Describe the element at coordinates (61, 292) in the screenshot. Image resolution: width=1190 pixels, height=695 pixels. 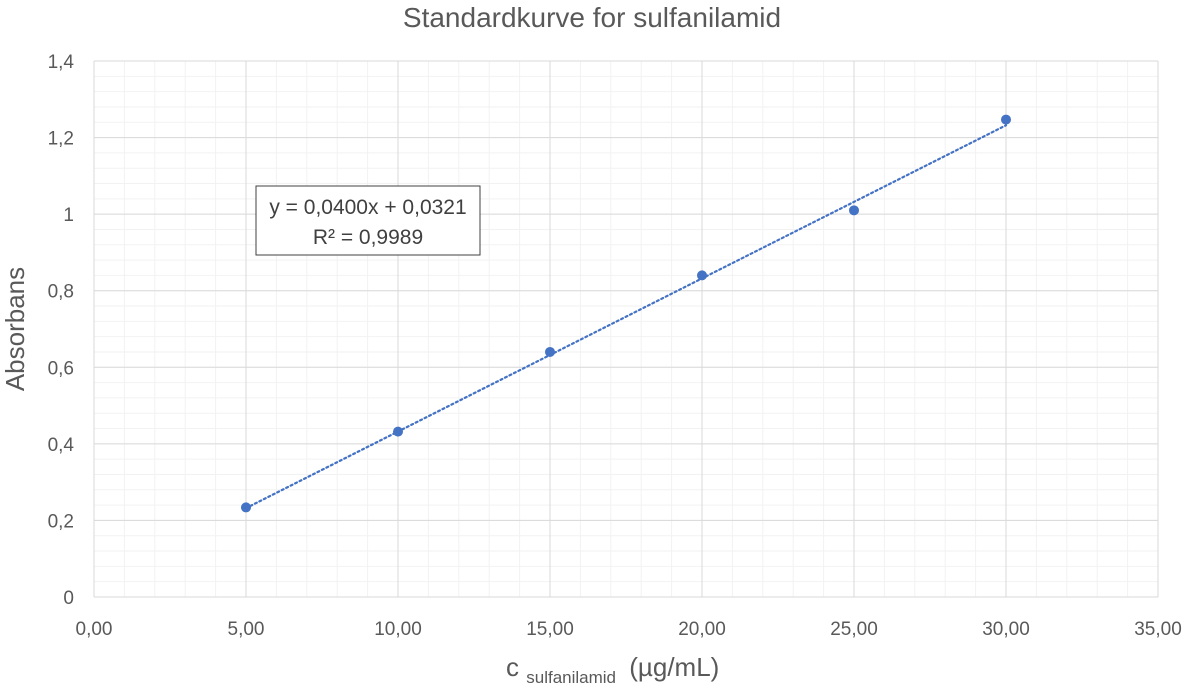
I see `y-tick-label: 0,8` at that location.